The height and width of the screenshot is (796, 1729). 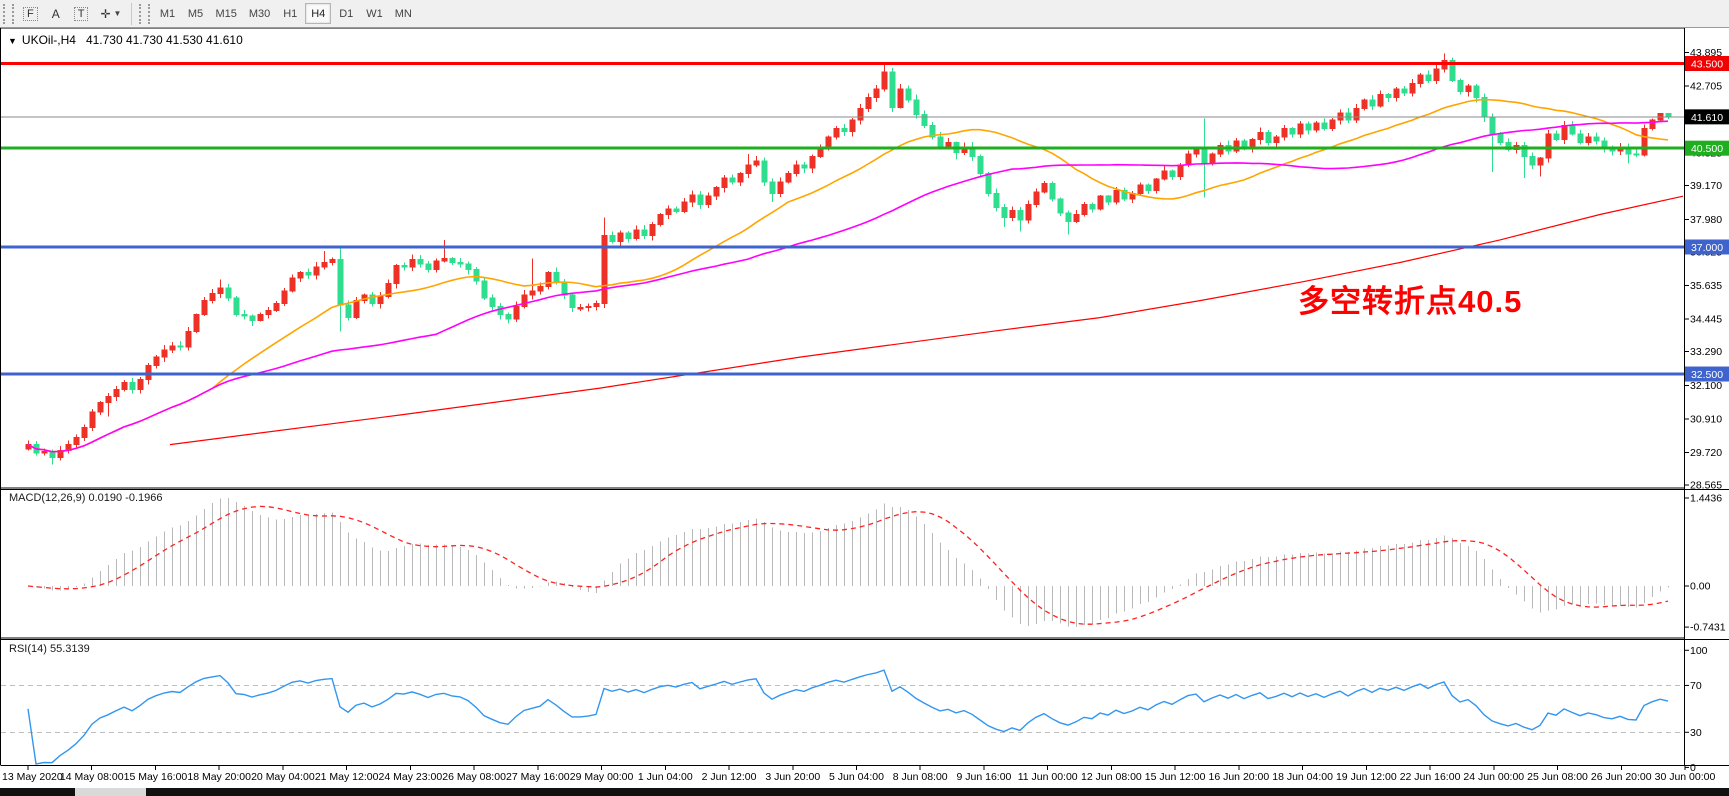 What do you see at coordinates (1708, 628) in the screenshot?
I see `macd-axis-label: -0.7431` at bounding box center [1708, 628].